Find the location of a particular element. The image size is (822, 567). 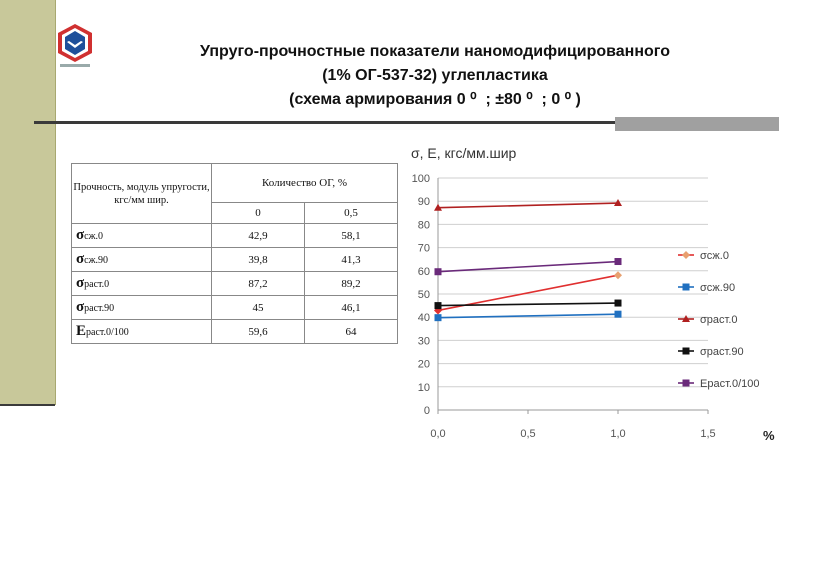

side-band-rule is located at coordinates (27, 405).